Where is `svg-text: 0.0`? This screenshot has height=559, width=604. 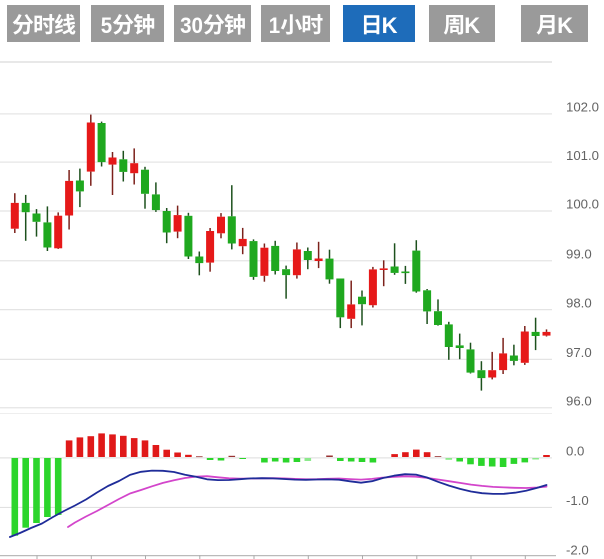 svg-text: 0.0 is located at coordinates (575, 451).